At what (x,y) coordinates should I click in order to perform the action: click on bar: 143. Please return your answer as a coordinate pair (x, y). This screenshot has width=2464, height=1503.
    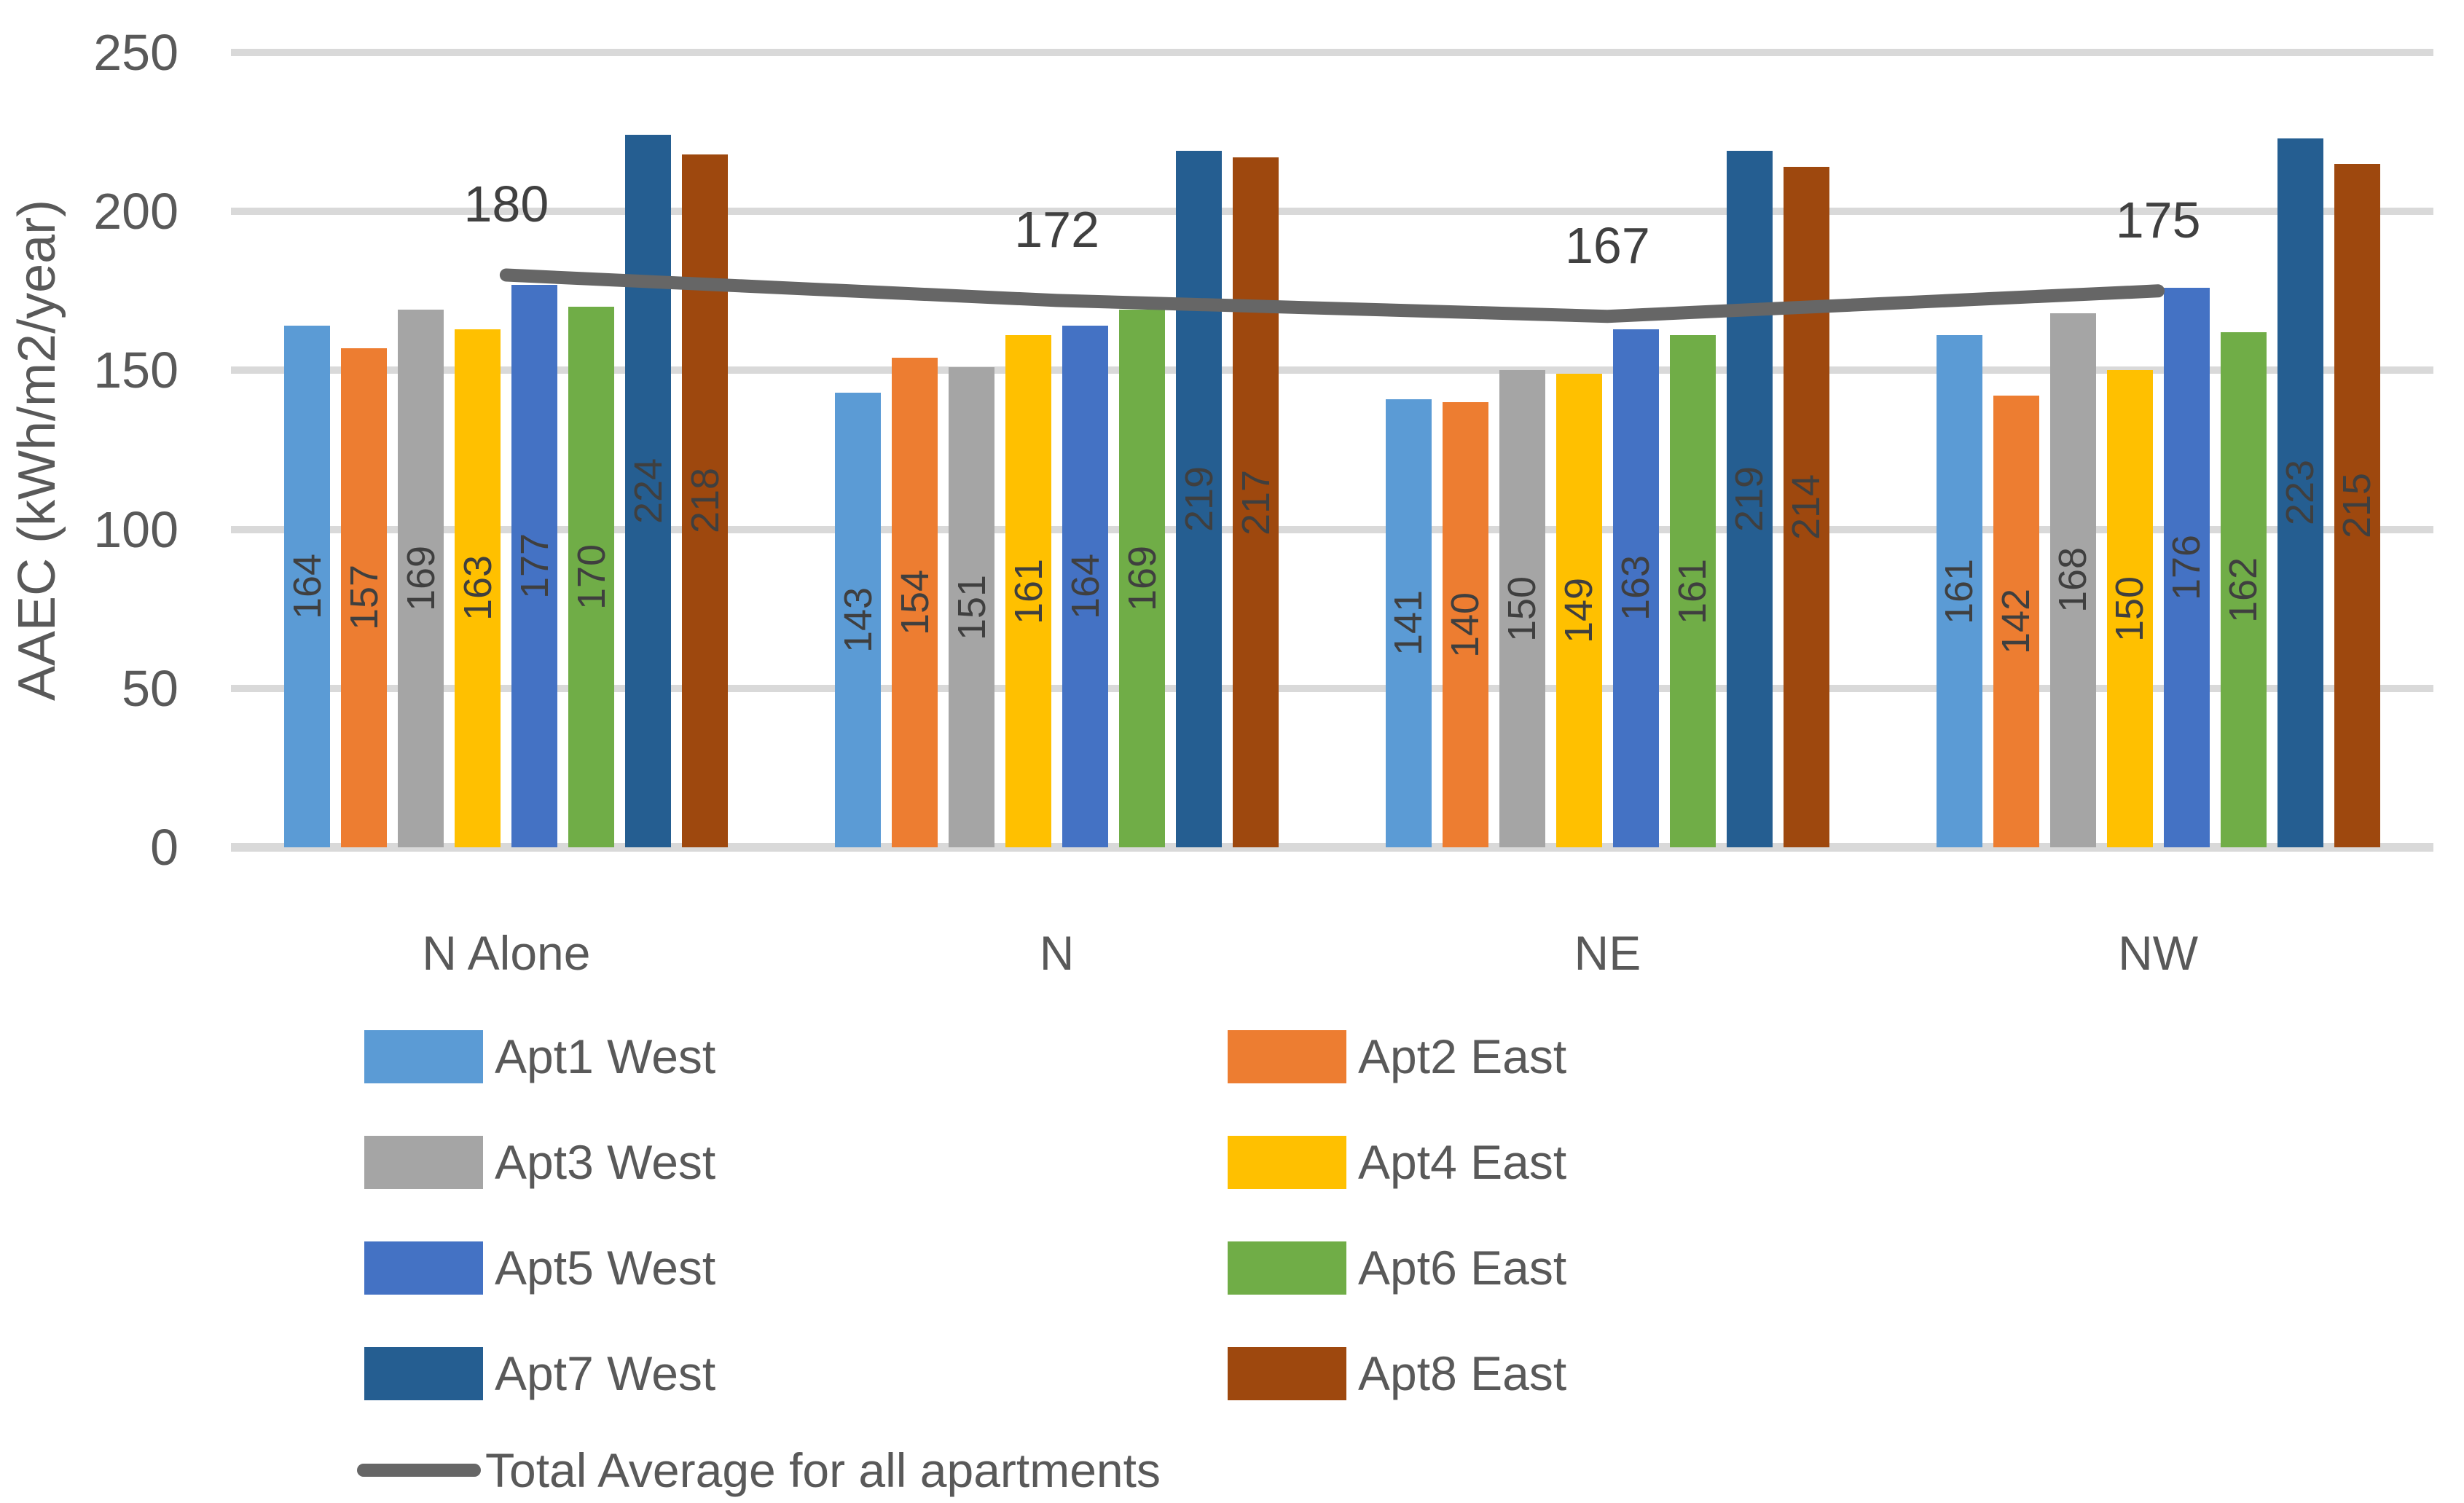
    Looking at the image, I should click on (859, 619).